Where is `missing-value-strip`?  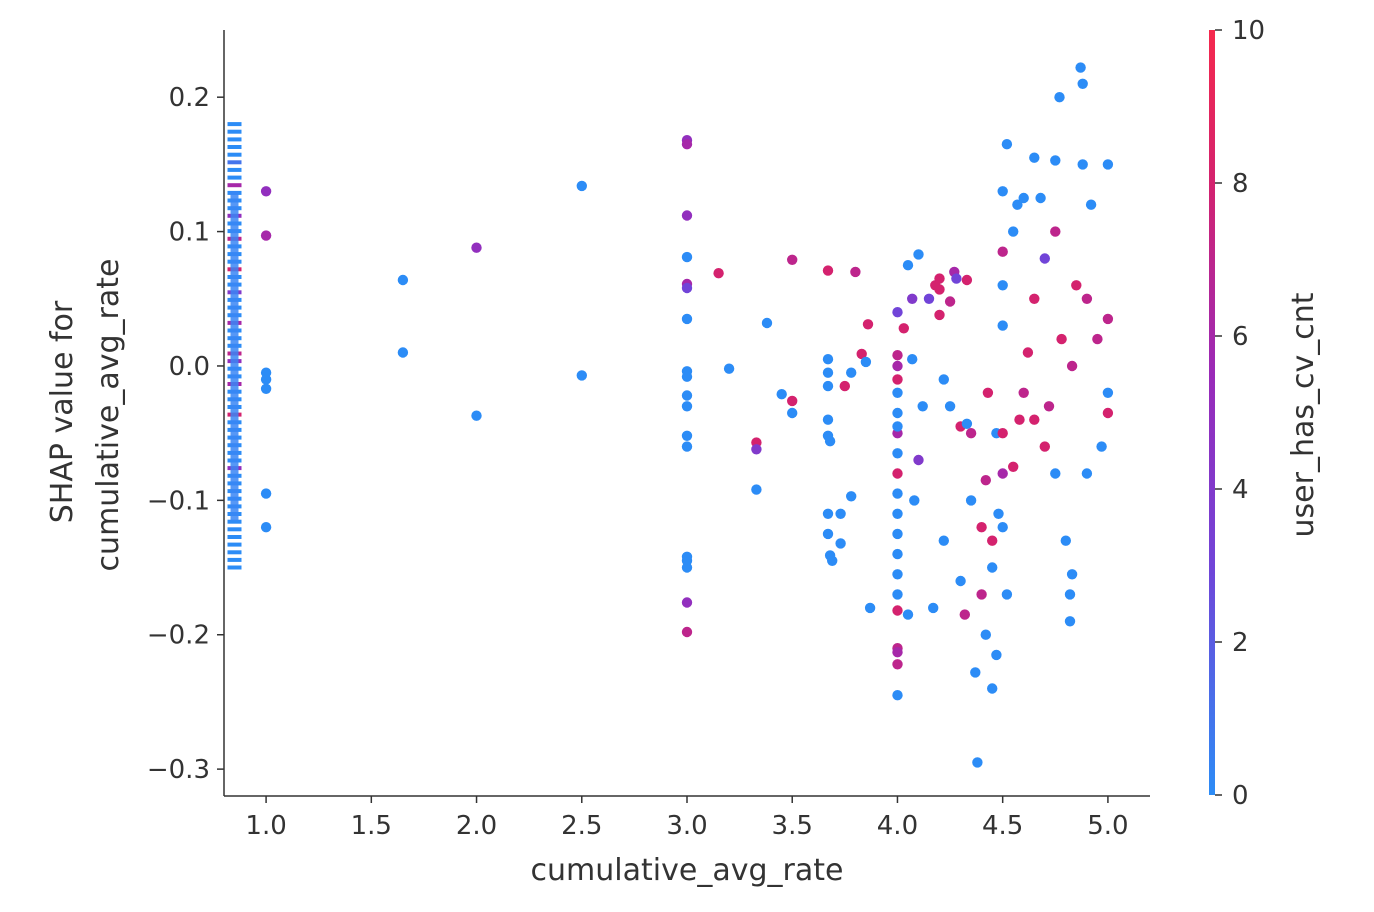
missing-value-strip is located at coordinates (234, 346).